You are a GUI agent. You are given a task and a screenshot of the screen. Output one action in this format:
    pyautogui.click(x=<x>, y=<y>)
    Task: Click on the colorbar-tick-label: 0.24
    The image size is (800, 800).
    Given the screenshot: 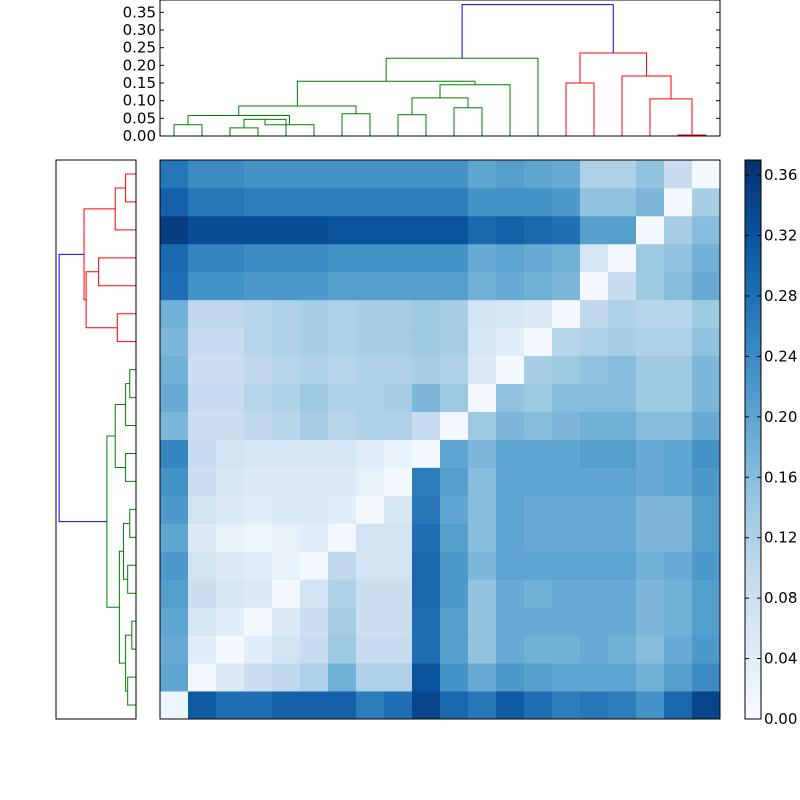 What is the action you would take?
    pyautogui.click(x=780, y=356)
    